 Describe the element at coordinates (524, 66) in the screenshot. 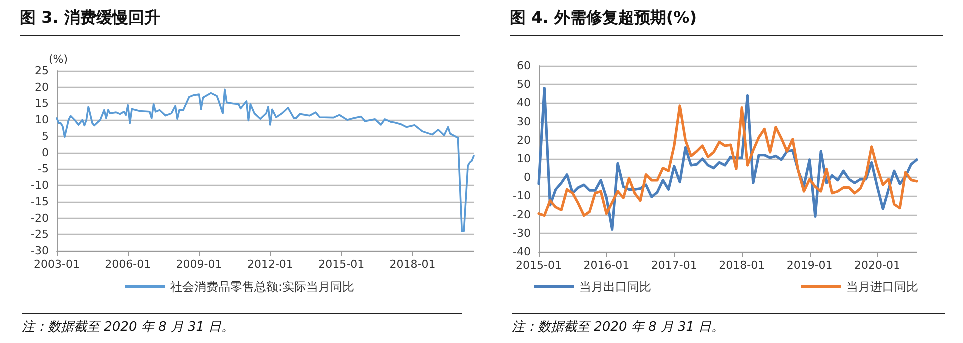

I see `y-tick-label: 60` at that location.